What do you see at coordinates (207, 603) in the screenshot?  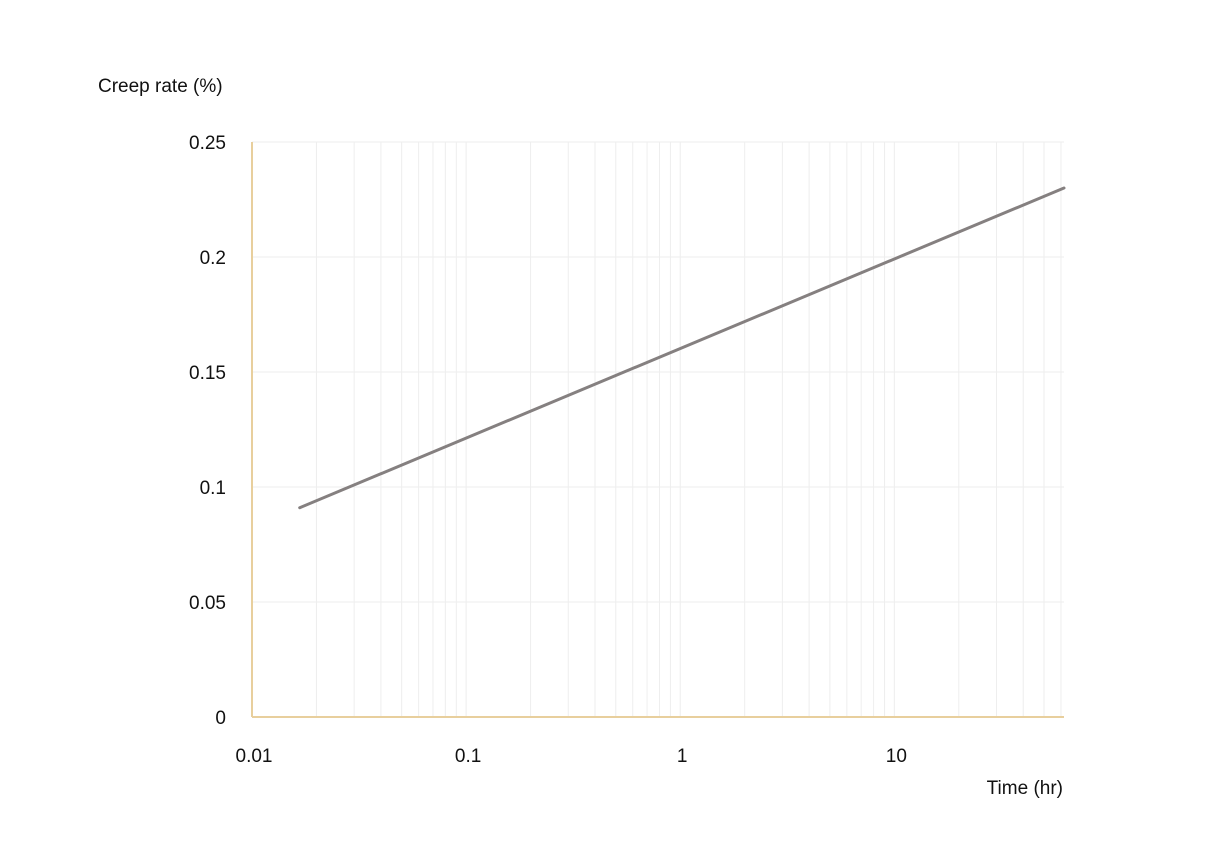 I see `y-tick-label: 0.05` at bounding box center [207, 603].